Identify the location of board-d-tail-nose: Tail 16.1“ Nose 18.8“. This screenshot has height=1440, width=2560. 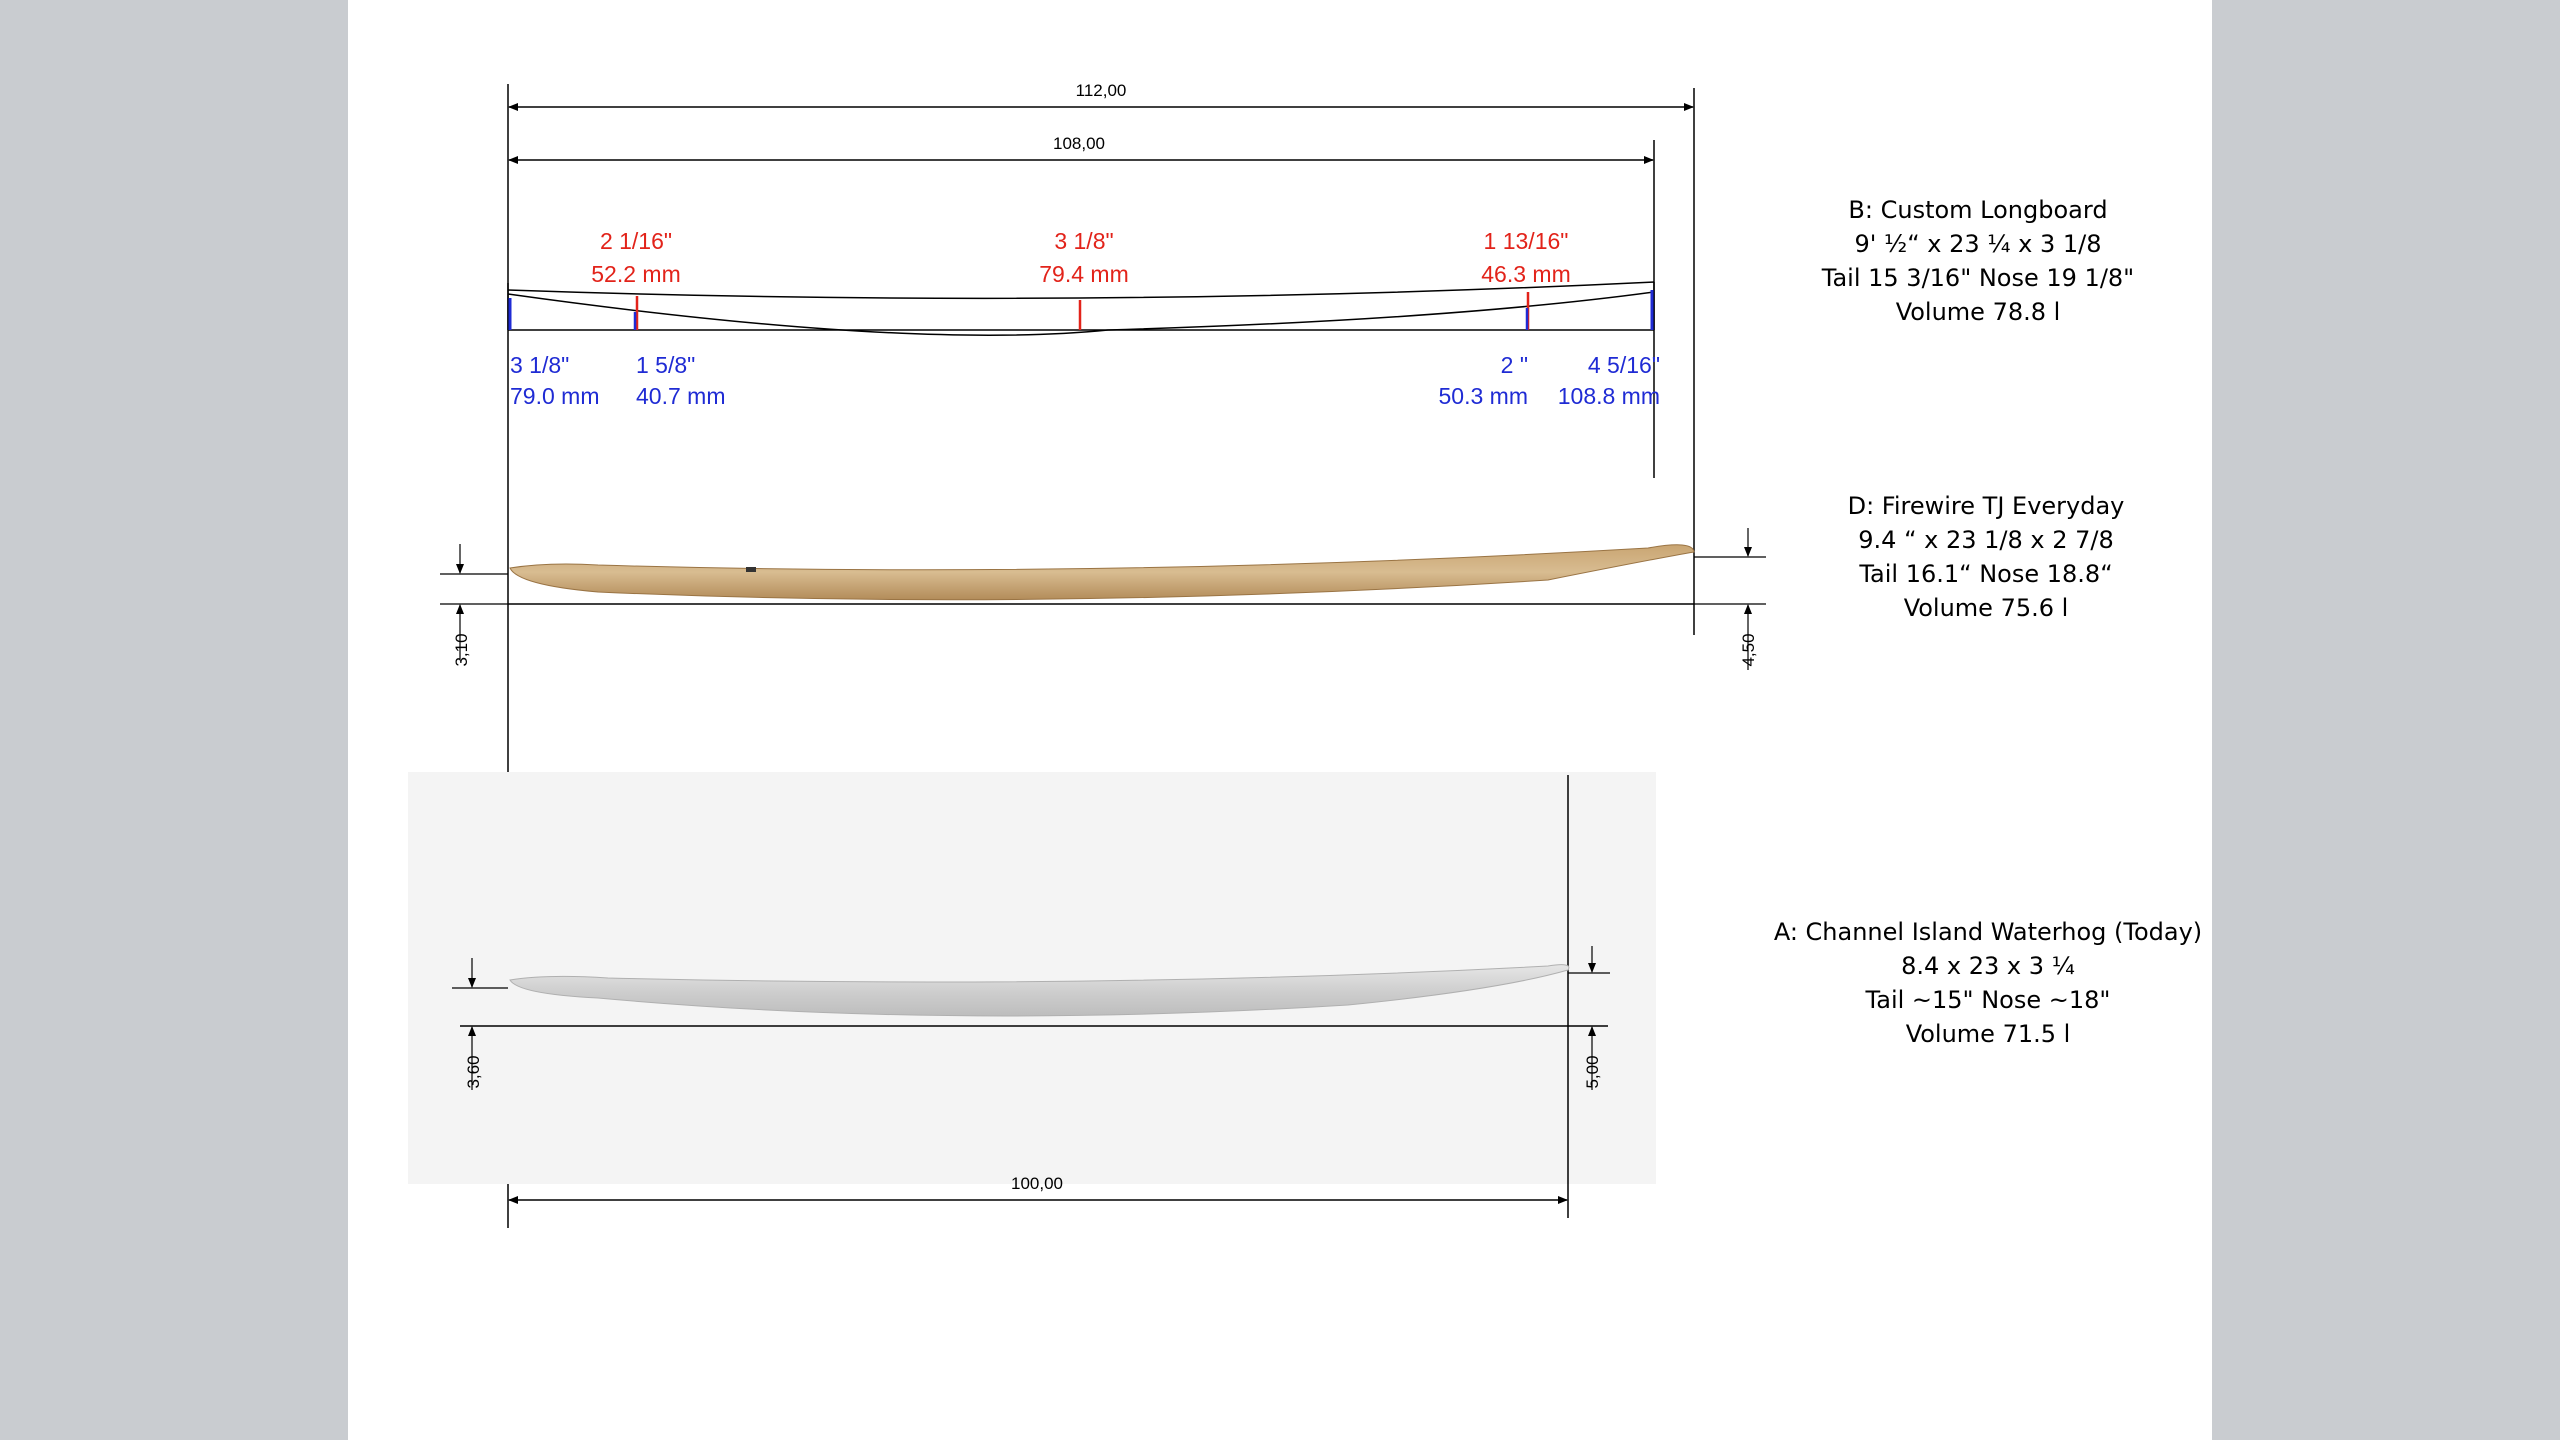
(1985, 574).